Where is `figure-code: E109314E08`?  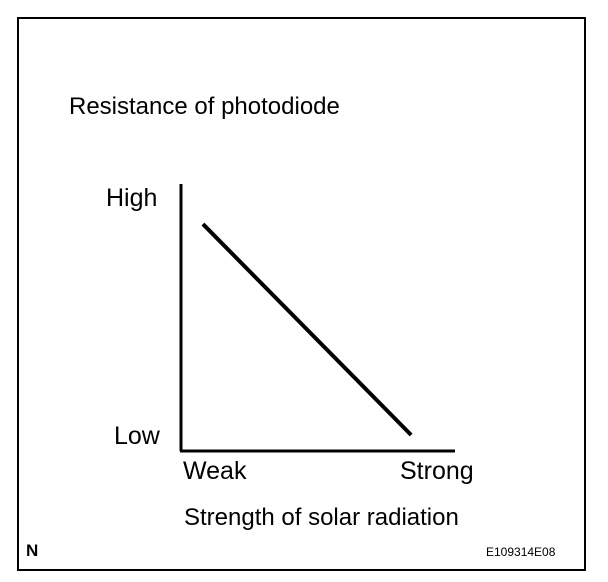 figure-code: E109314E08 is located at coordinates (521, 552).